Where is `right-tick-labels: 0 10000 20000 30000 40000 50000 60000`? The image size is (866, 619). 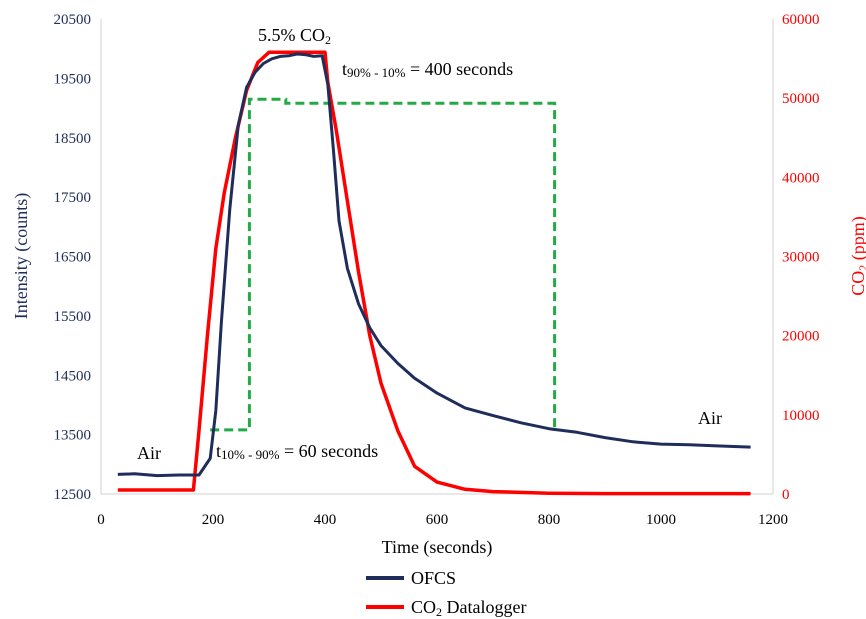
right-tick-labels: 0 10000 20000 30000 40000 50000 60000 is located at coordinates (801, 257).